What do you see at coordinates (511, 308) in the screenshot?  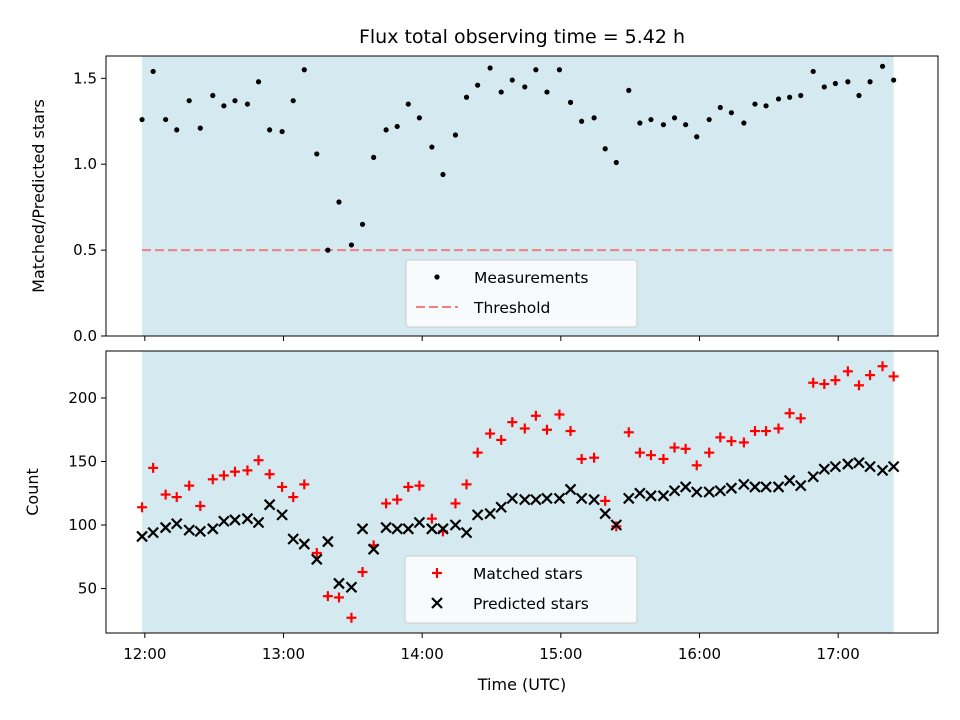 I see `legend-threshold-label: Threshold` at bounding box center [511, 308].